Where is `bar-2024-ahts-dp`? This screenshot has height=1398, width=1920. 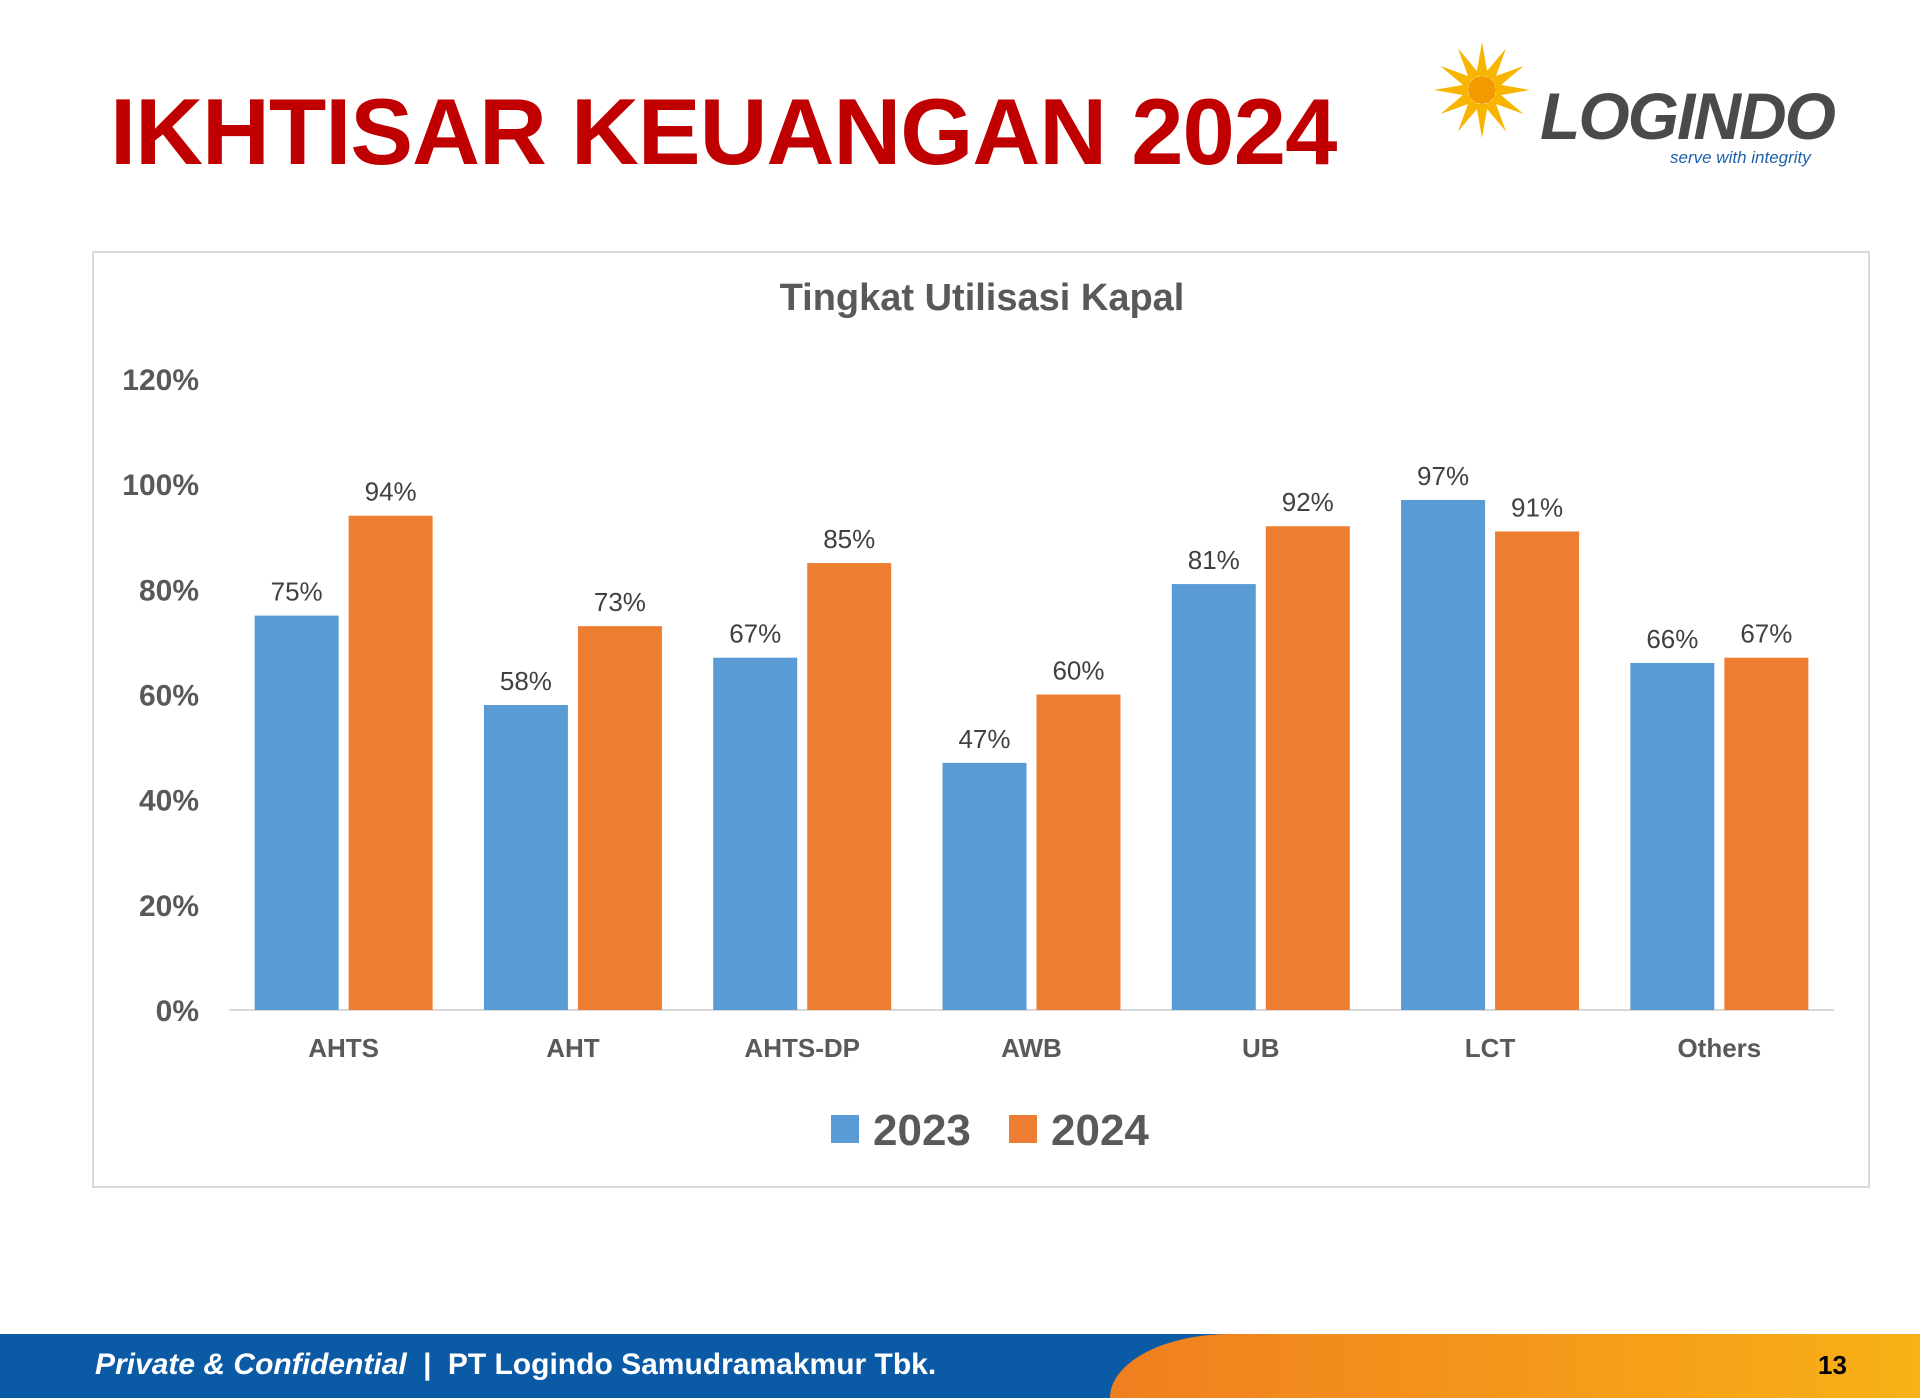 bar-2024-ahts-dp is located at coordinates (849, 786).